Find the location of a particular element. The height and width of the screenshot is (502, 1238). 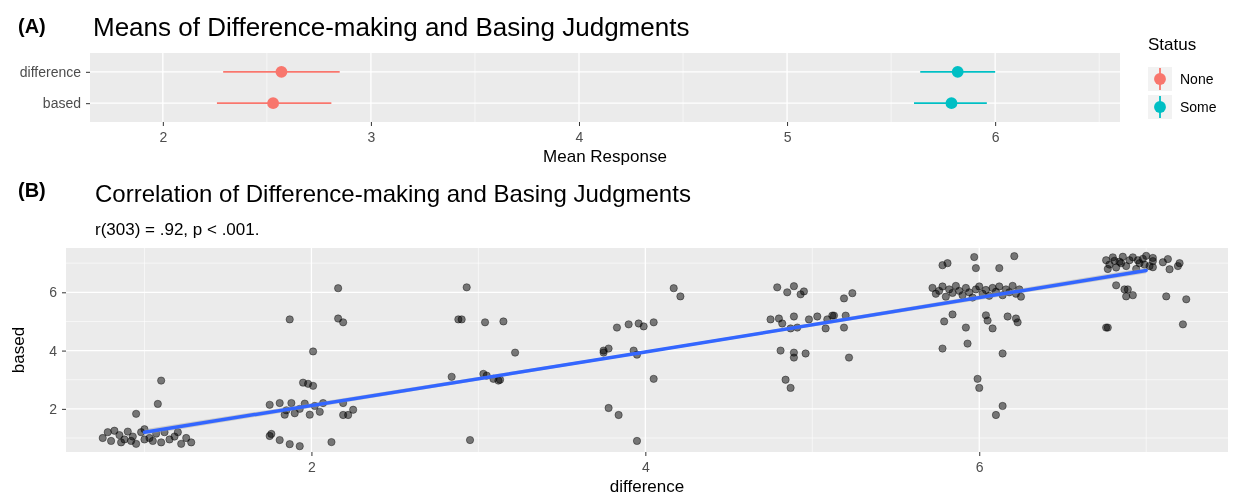

y-tick-label: 6 is located at coordinates (53, 292).